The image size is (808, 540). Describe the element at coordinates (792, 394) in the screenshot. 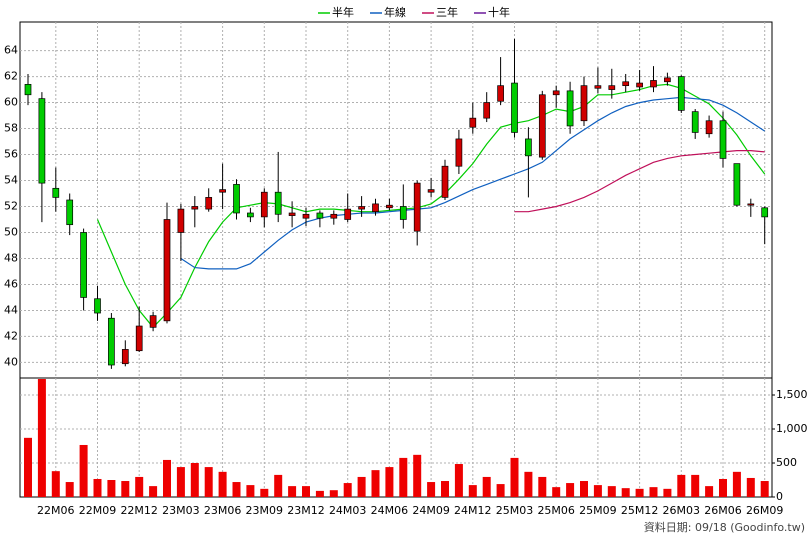

I see `y2-tick-label: 1,500` at that location.